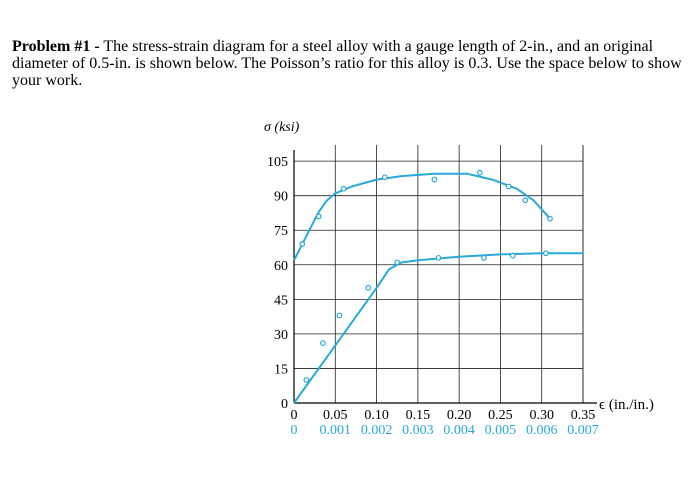 This screenshot has height=493, width=692. What do you see at coordinates (282, 127) in the screenshot?
I see `y-axis-label: σ (ksi)` at bounding box center [282, 127].